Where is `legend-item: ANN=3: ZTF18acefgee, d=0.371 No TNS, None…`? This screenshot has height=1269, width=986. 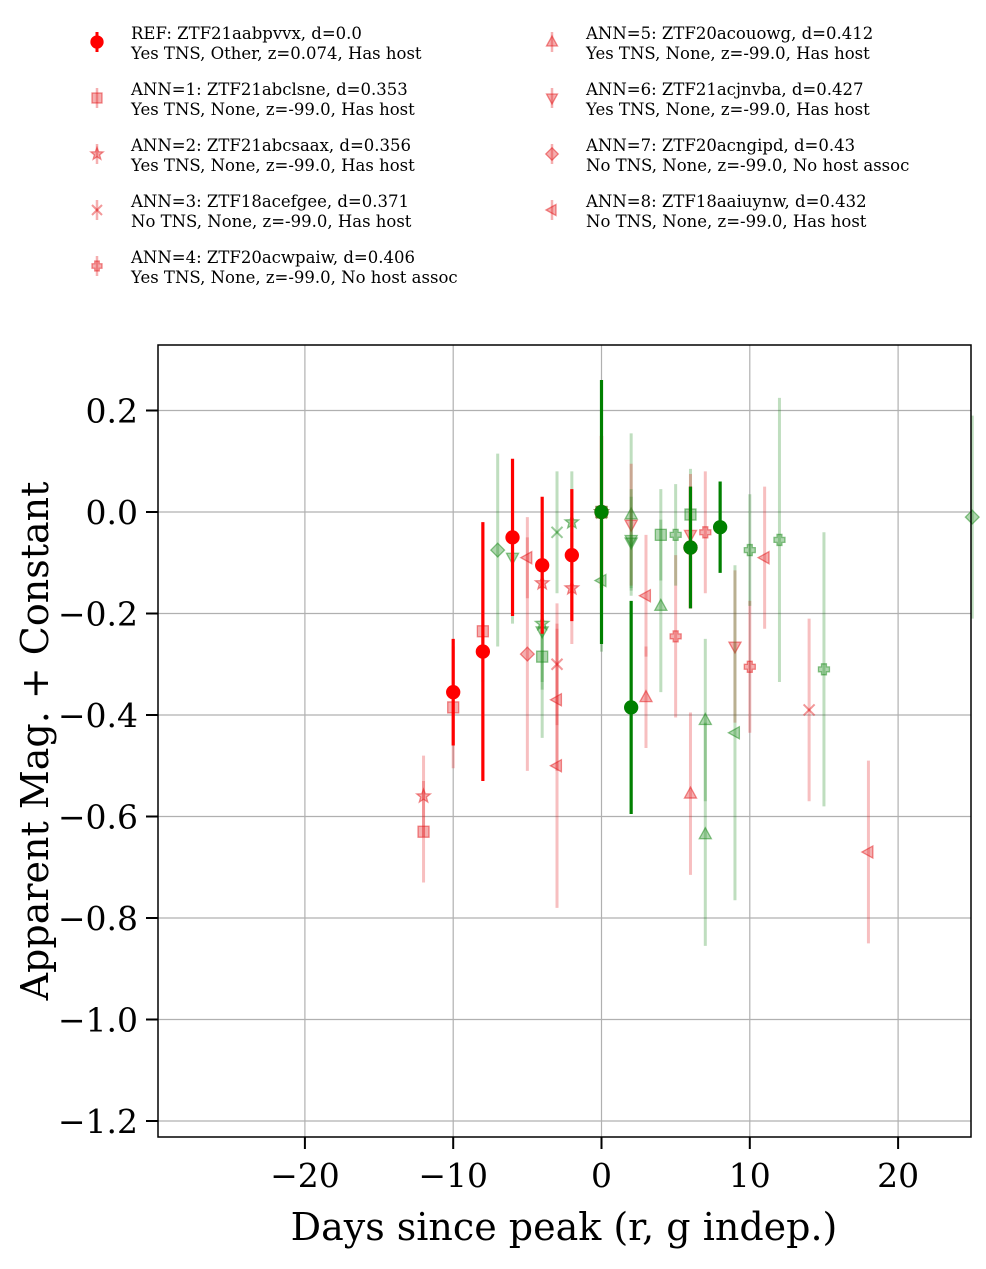 legend-item: ANN=3: ZTF18acefgee, d=0.371 No TNS, None… is located at coordinates (305, 217).